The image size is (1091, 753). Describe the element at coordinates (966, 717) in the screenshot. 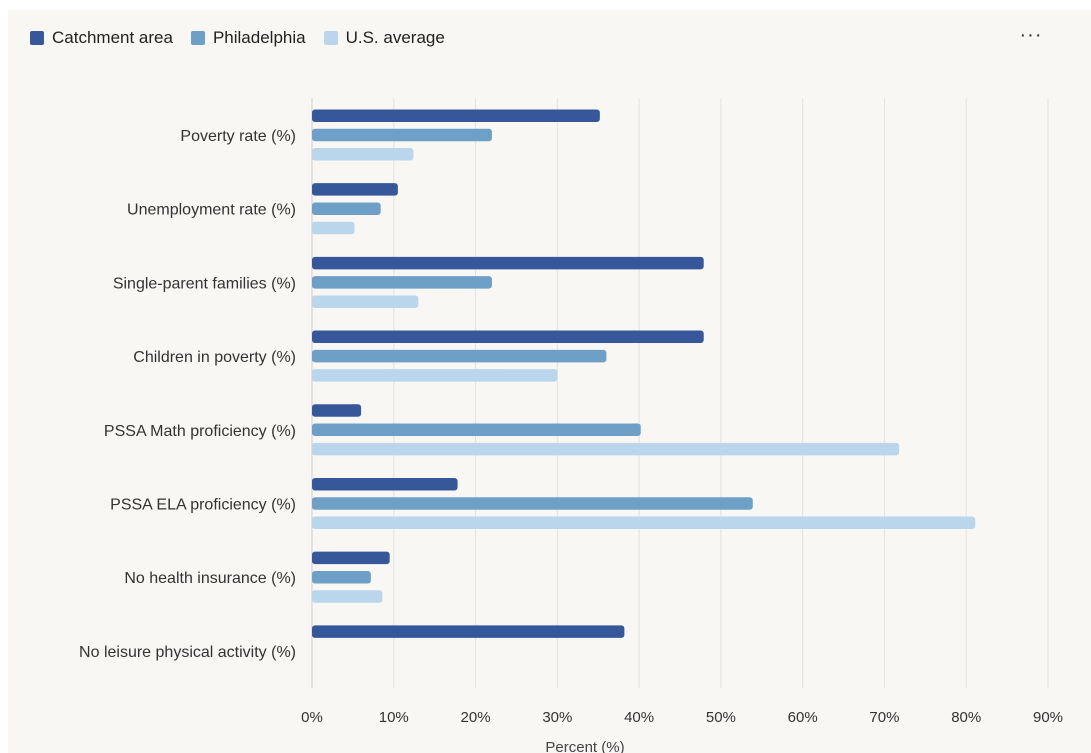

I see `x-tick-label: 80%` at that location.